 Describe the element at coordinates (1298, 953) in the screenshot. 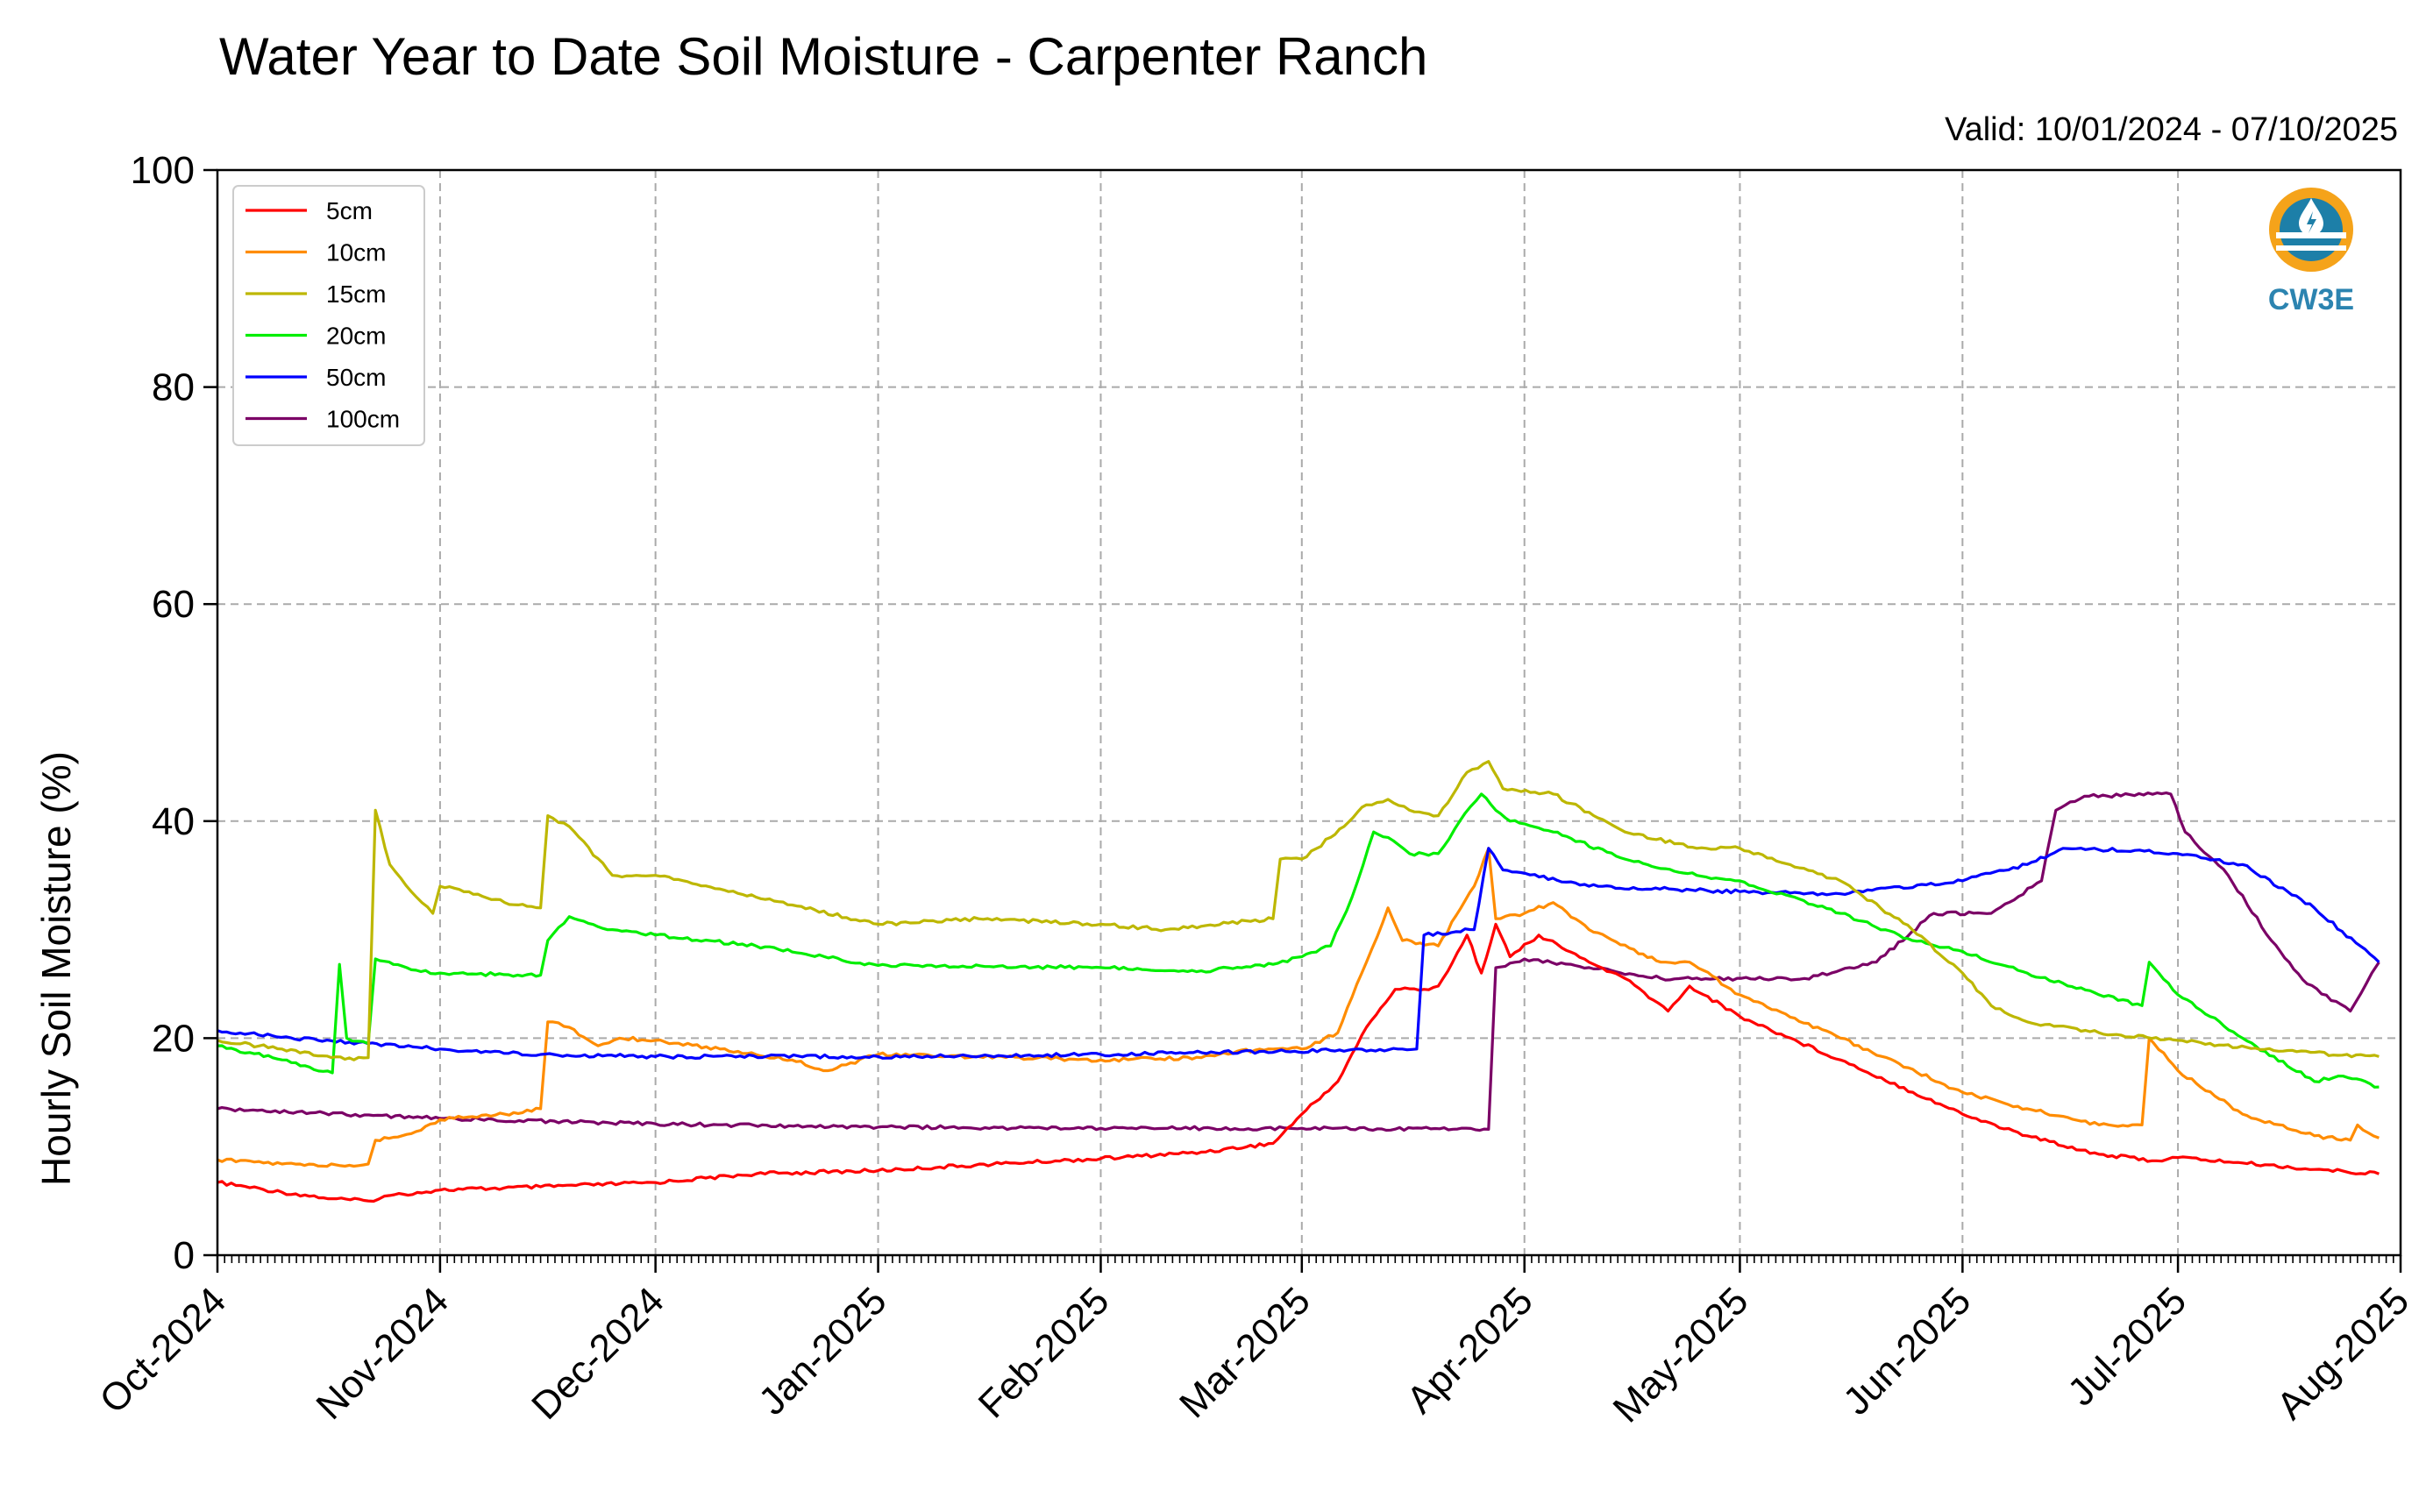

I see `series-line-50cm` at that location.